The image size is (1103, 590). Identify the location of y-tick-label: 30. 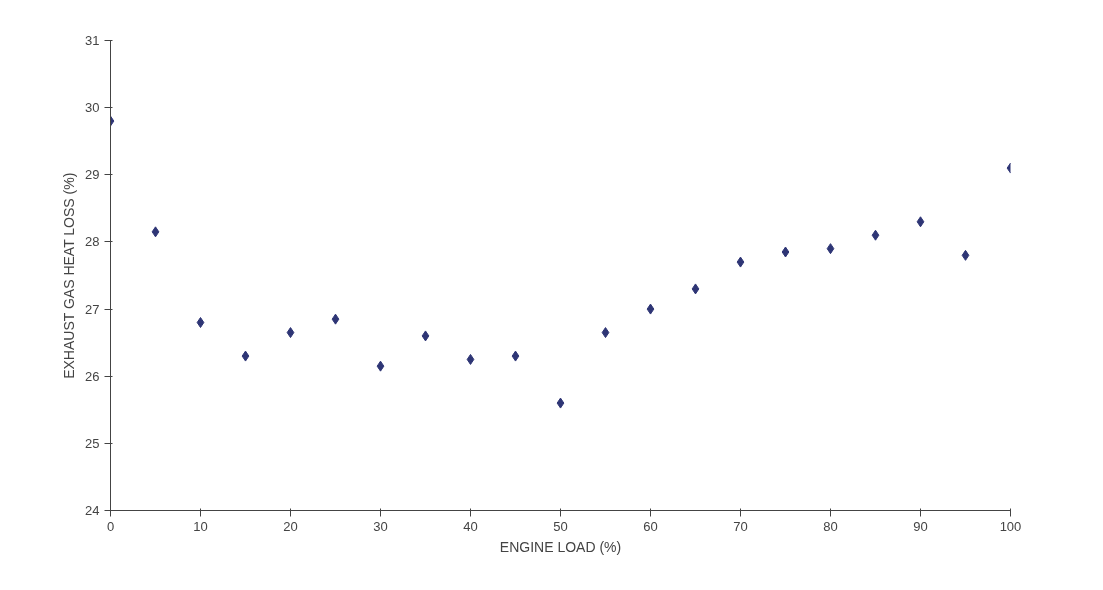
(92, 108).